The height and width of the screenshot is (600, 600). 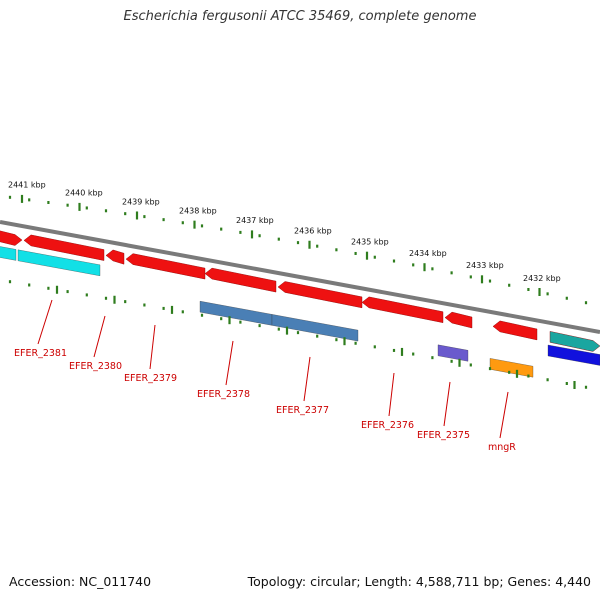 What do you see at coordinates (255, 220) in the screenshot?
I see `kbp-label: 2437 kbp` at bounding box center [255, 220].